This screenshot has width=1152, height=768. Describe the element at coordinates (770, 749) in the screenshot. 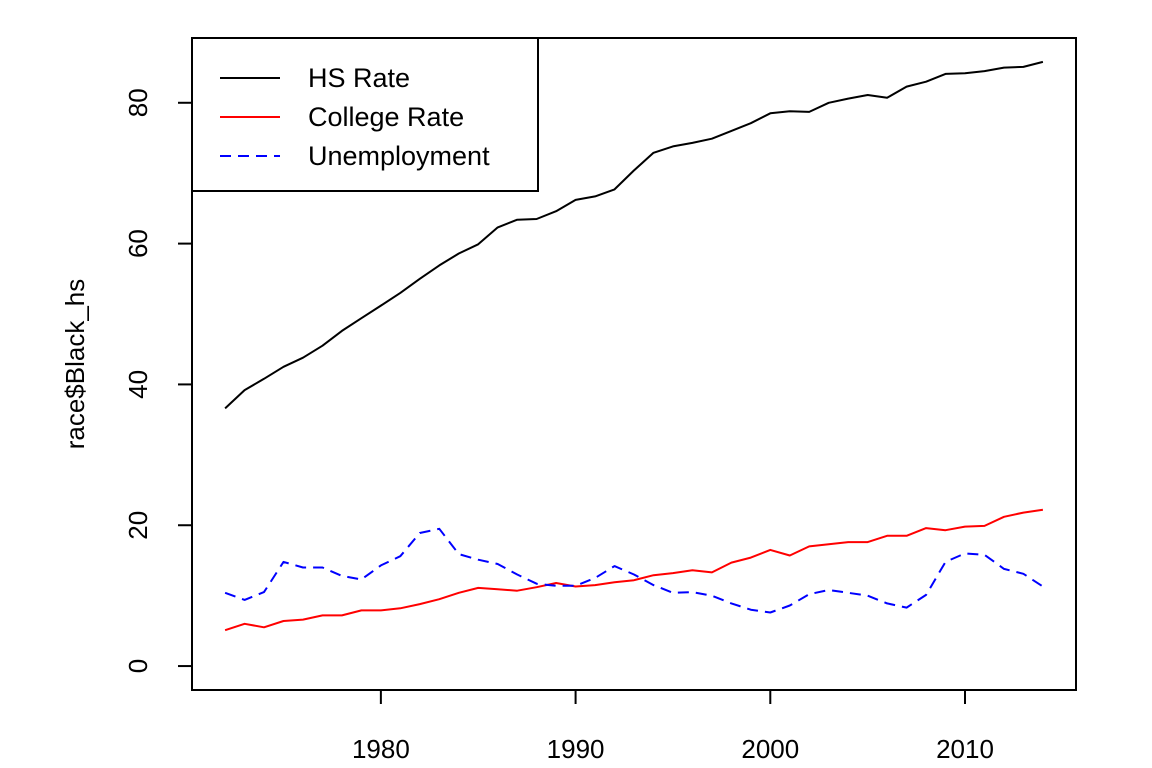

I see `x-tick-label: 2000` at that location.